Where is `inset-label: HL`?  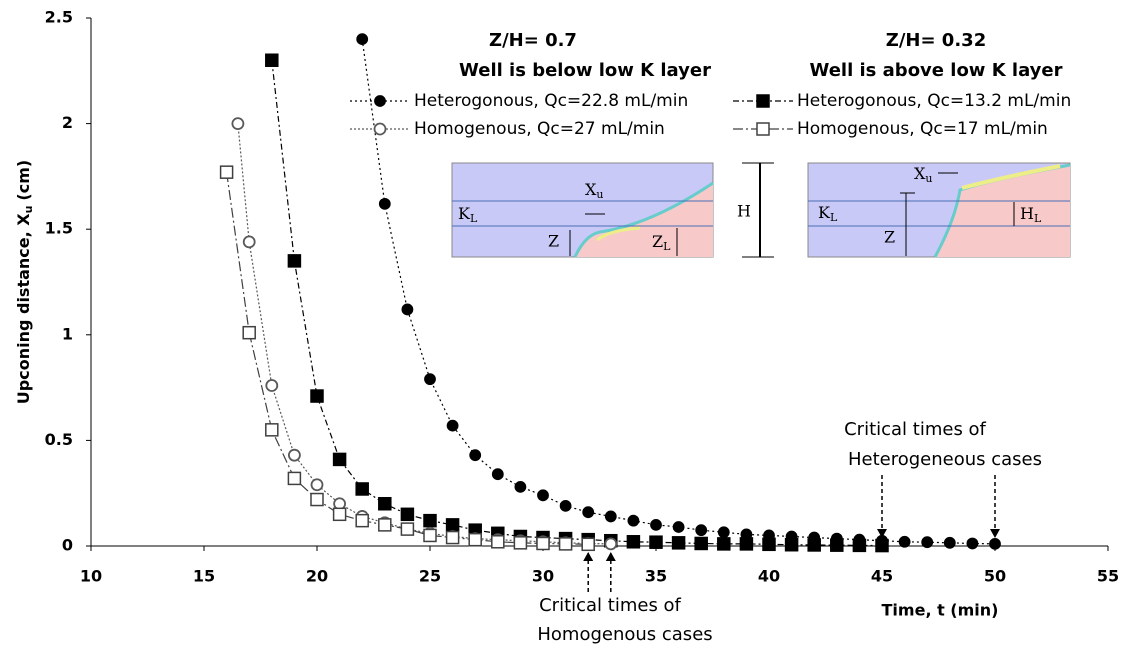 inset-label: HL is located at coordinates (1031, 215).